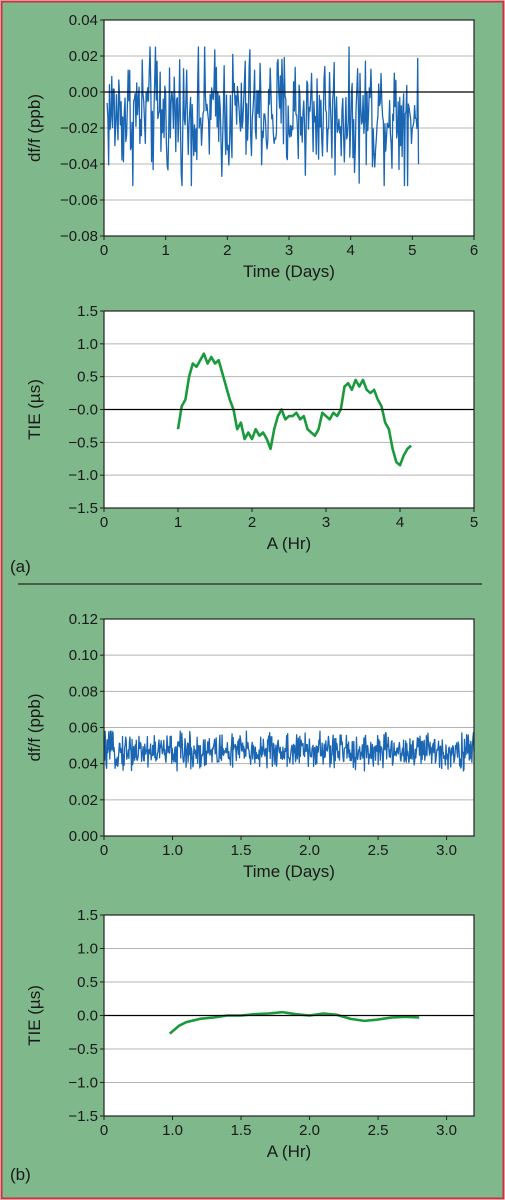 The image size is (505, 1200). I want to click on y-tick-label: −0.0, so click(83, 410).